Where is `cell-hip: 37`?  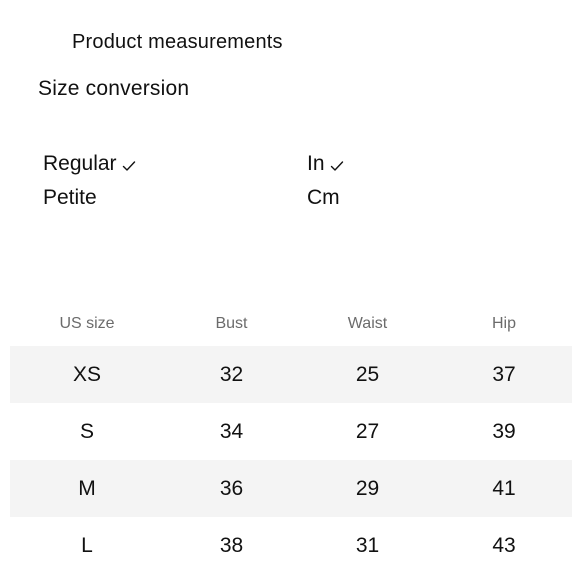
cell-hip: 37 is located at coordinates (504, 374).